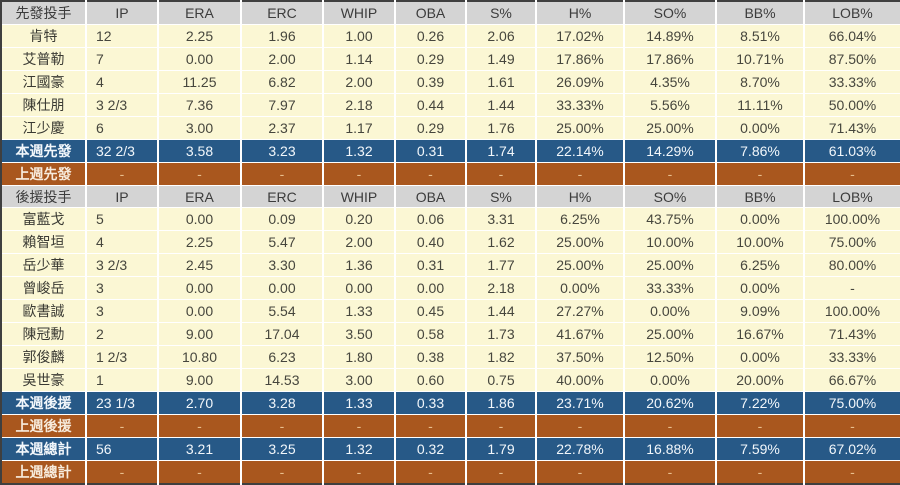 This screenshot has height=485, width=900. What do you see at coordinates (430, 81) in the screenshot?
I see `stat-cell: 0.39` at bounding box center [430, 81].